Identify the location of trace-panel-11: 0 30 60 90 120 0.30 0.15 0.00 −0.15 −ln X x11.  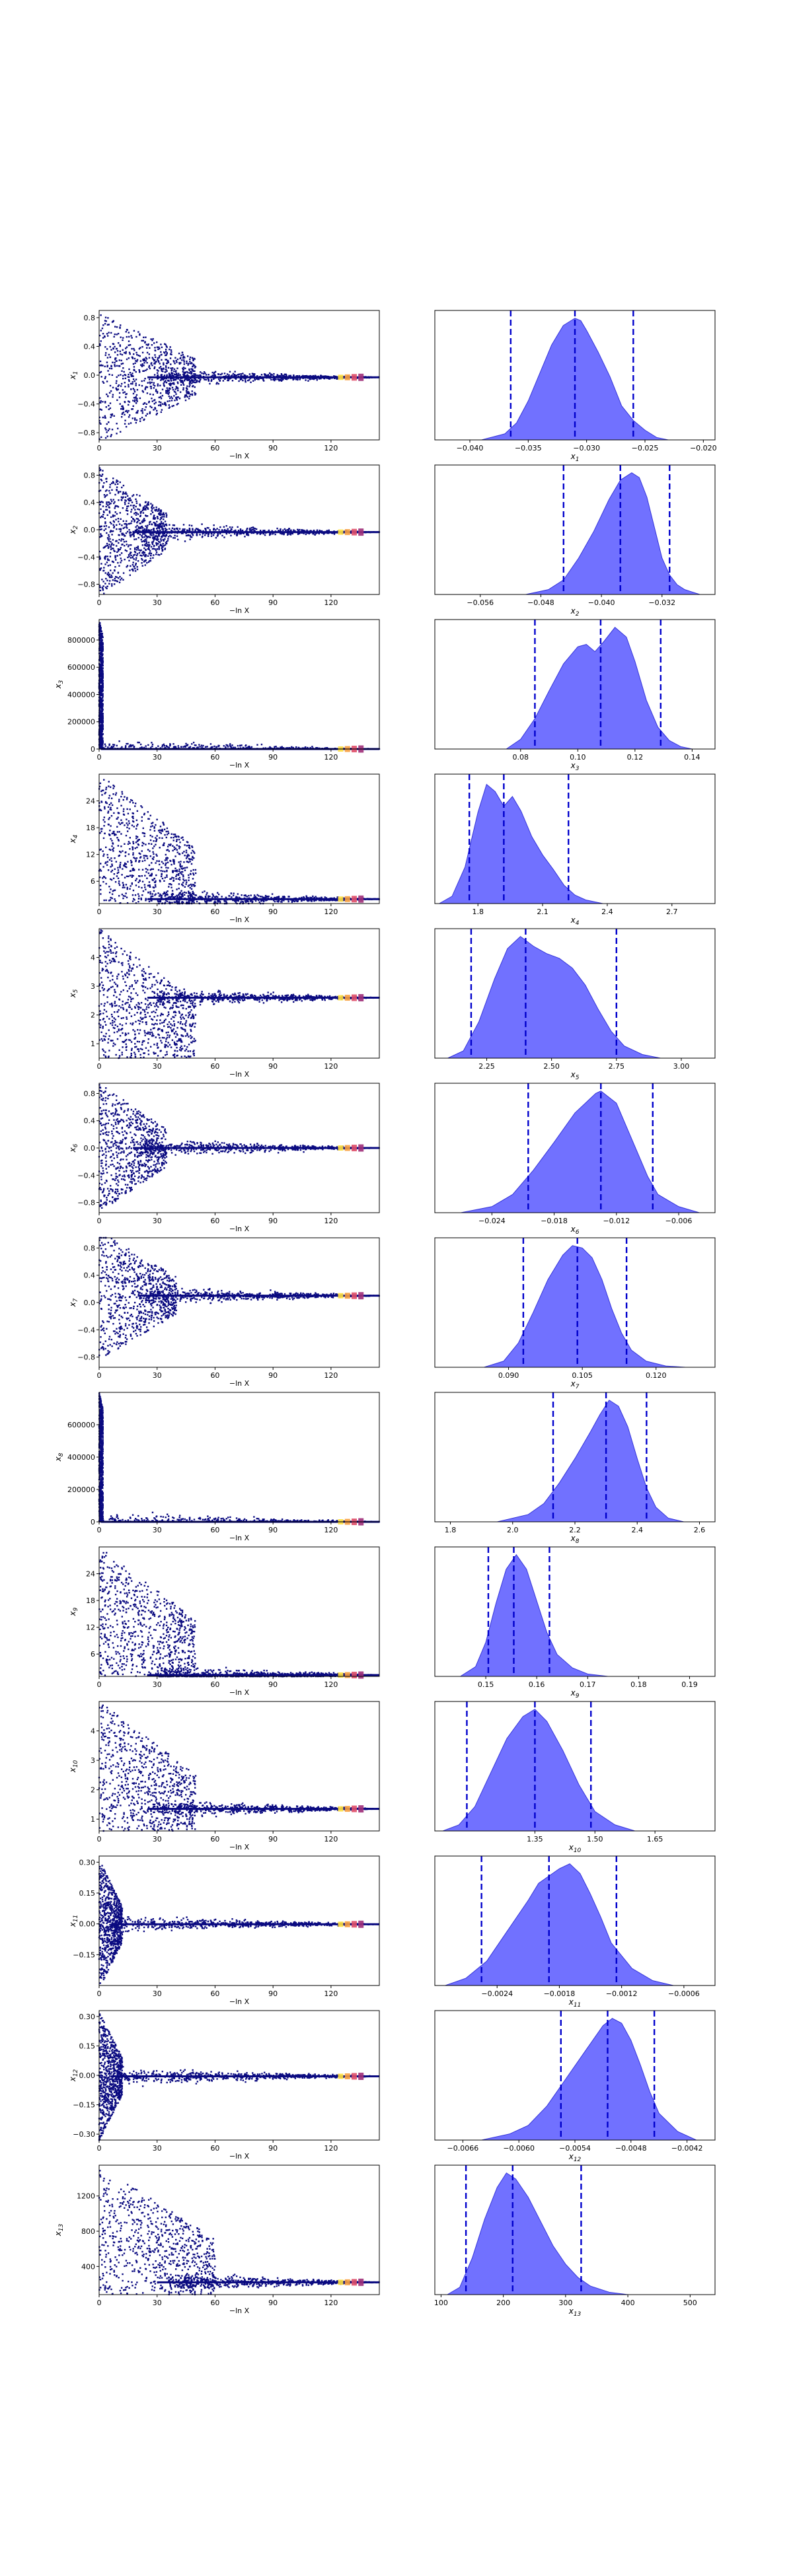
(224, 1931).